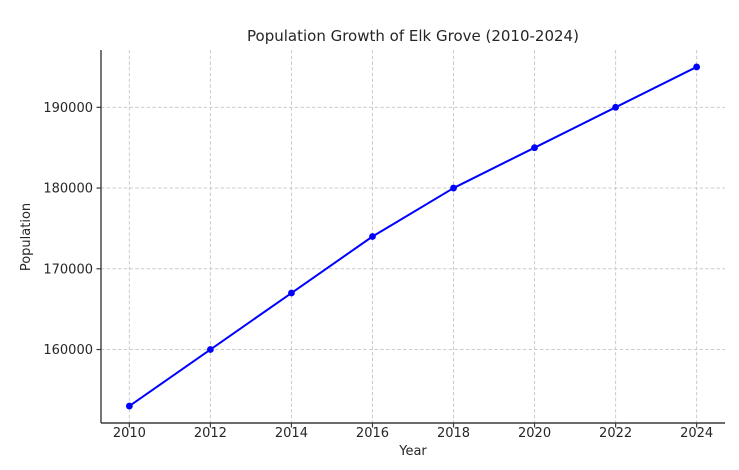  I want to click on x-tick-label: 2024, so click(696, 433).